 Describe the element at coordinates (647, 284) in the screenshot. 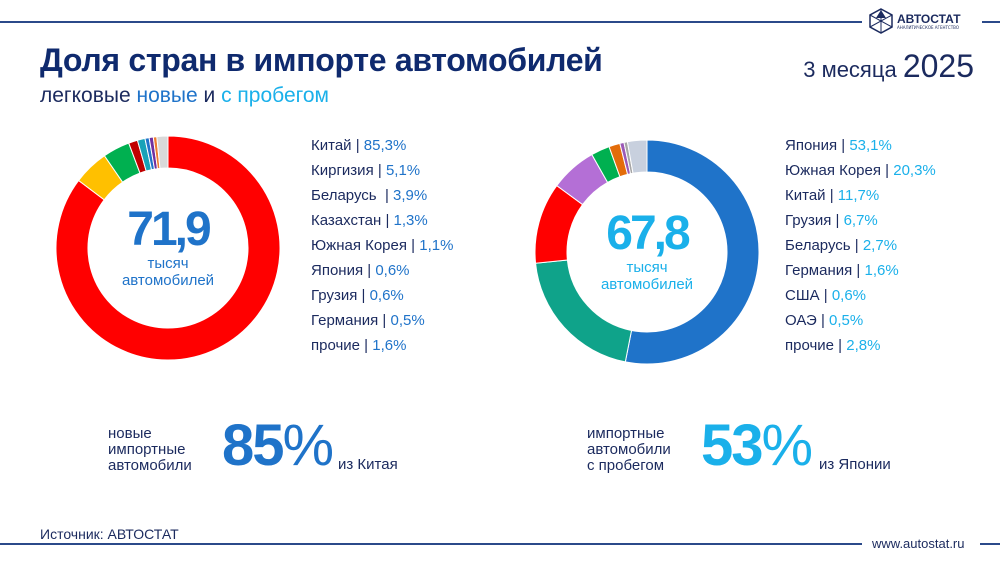

I see `total-unit-2: автомобилей` at that location.